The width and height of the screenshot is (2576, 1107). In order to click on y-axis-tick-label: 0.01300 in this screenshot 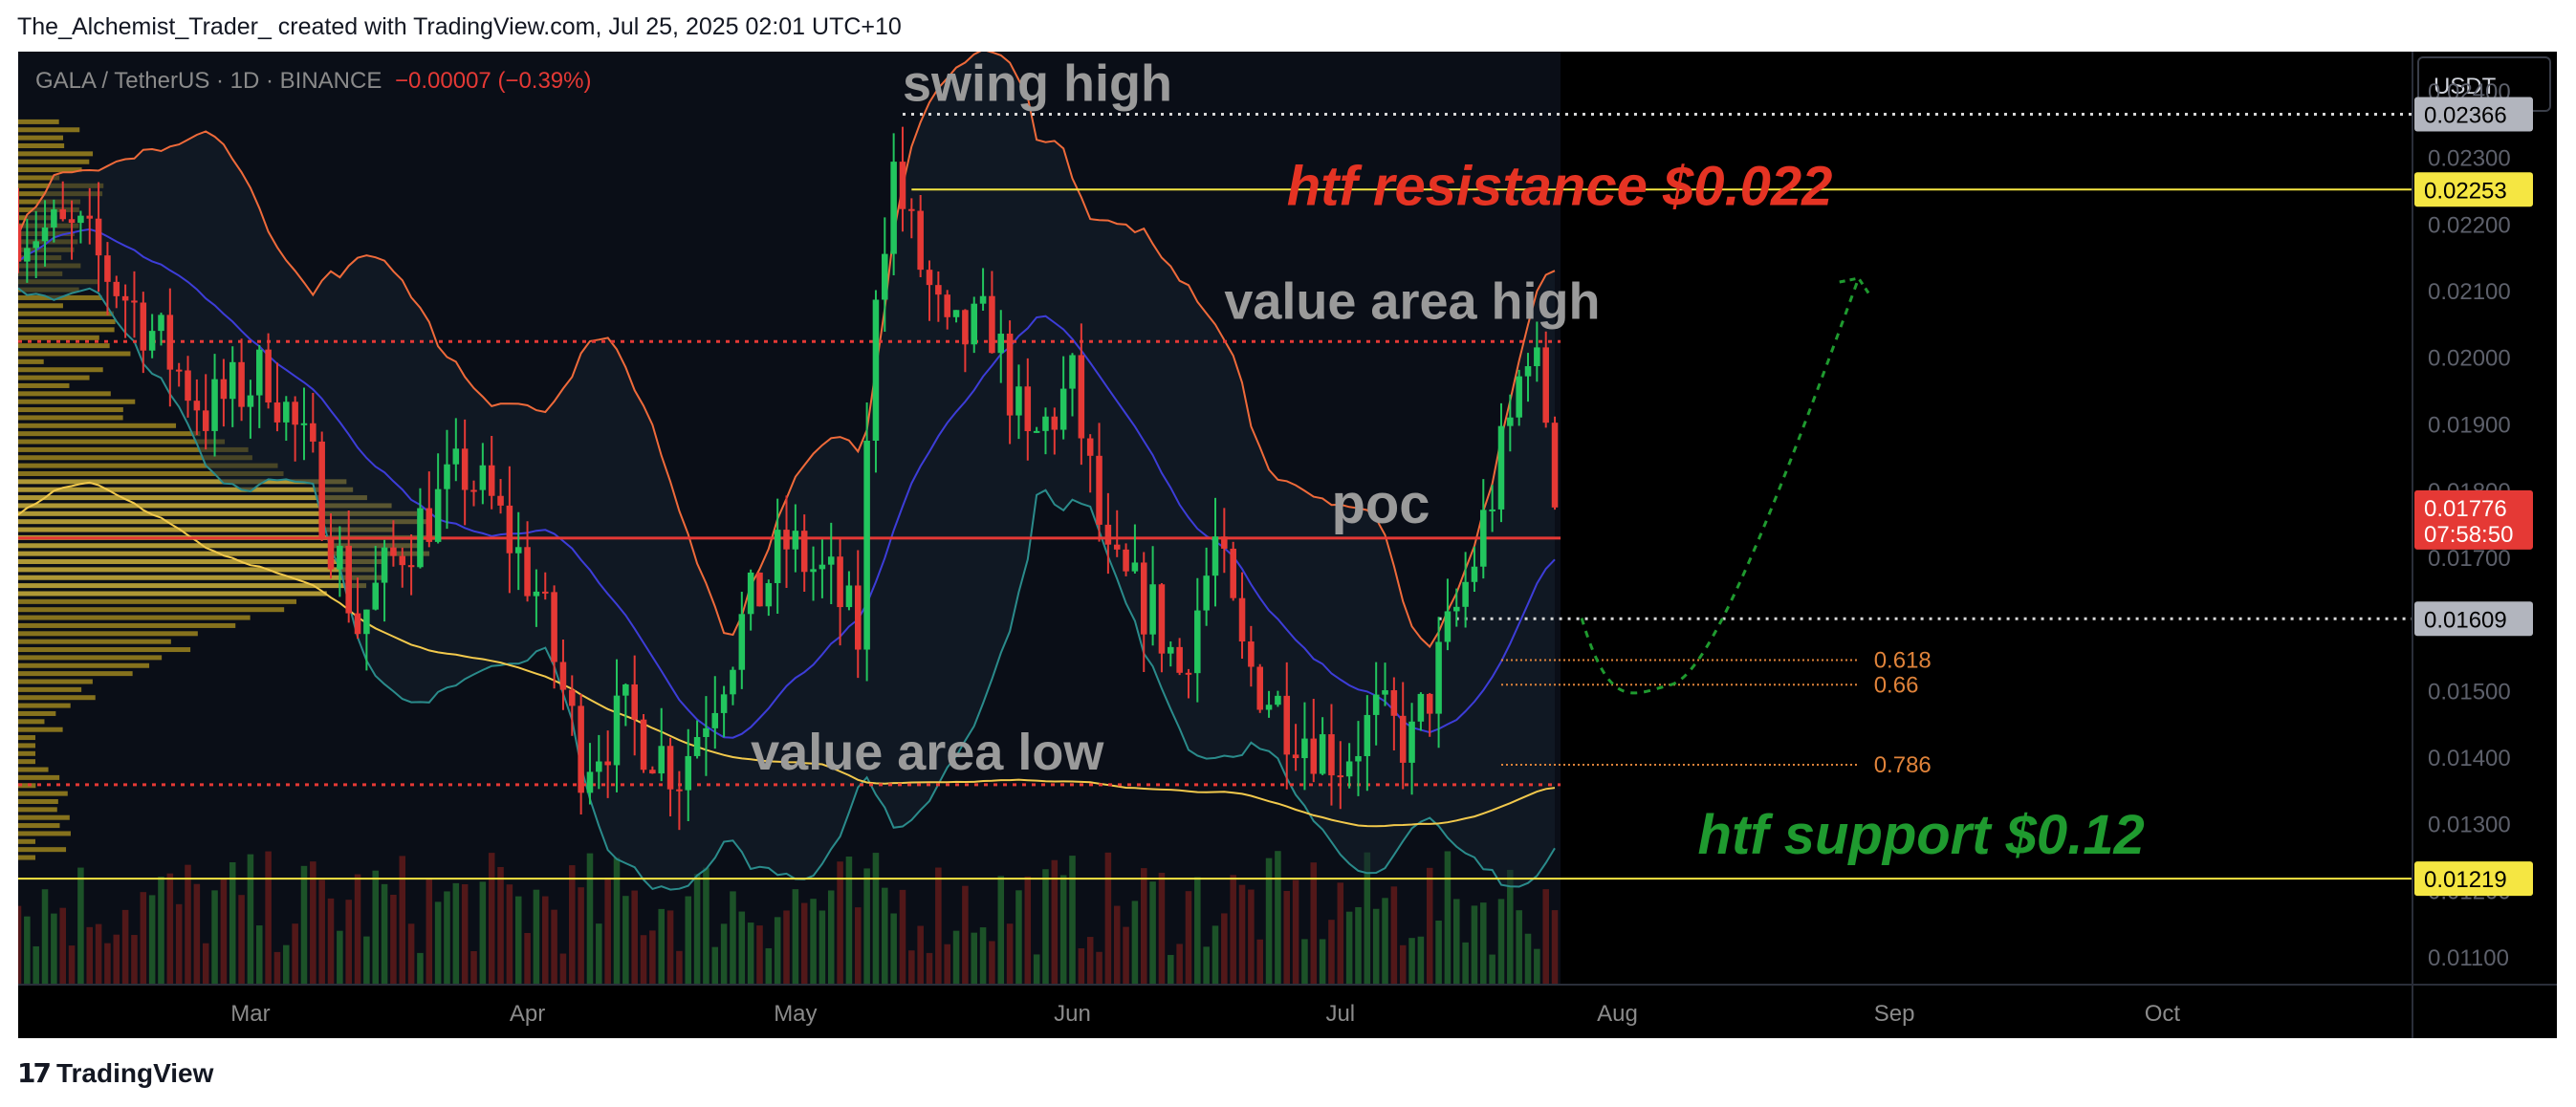, I will do `click(2469, 825)`.